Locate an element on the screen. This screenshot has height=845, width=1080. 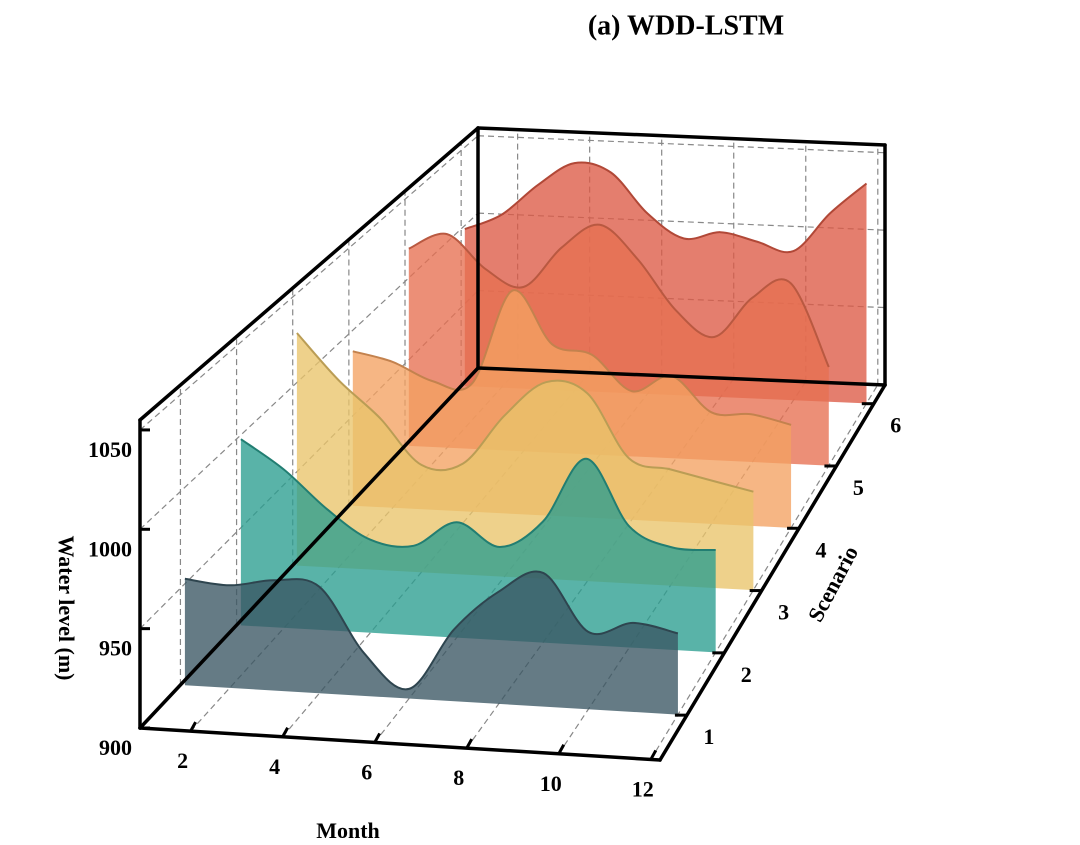
x-axis-label: Month is located at coordinates (348, 830).